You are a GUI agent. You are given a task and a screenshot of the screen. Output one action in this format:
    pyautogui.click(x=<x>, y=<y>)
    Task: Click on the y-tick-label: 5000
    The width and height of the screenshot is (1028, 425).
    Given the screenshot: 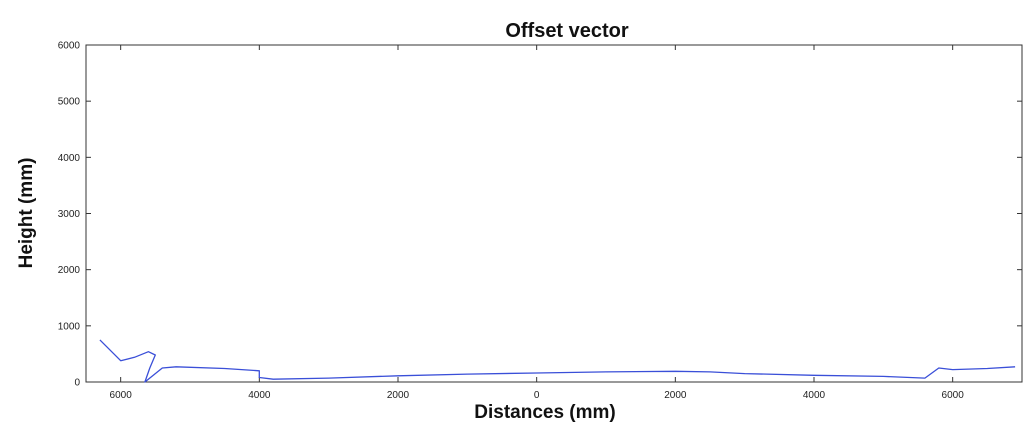 What is the action you would take?
    pyautogui.click(x=69, y=102)
    